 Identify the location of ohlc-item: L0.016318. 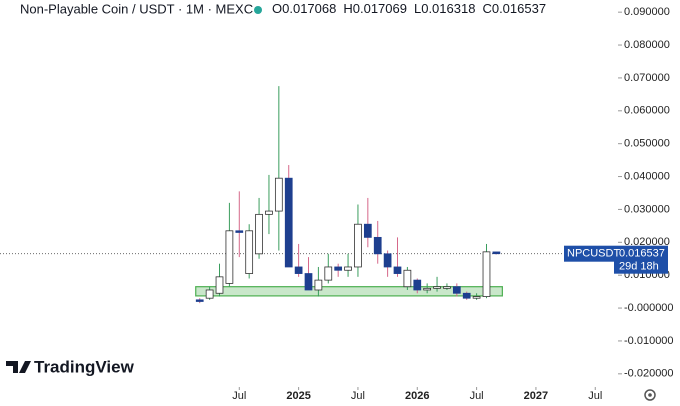
(444, 8).